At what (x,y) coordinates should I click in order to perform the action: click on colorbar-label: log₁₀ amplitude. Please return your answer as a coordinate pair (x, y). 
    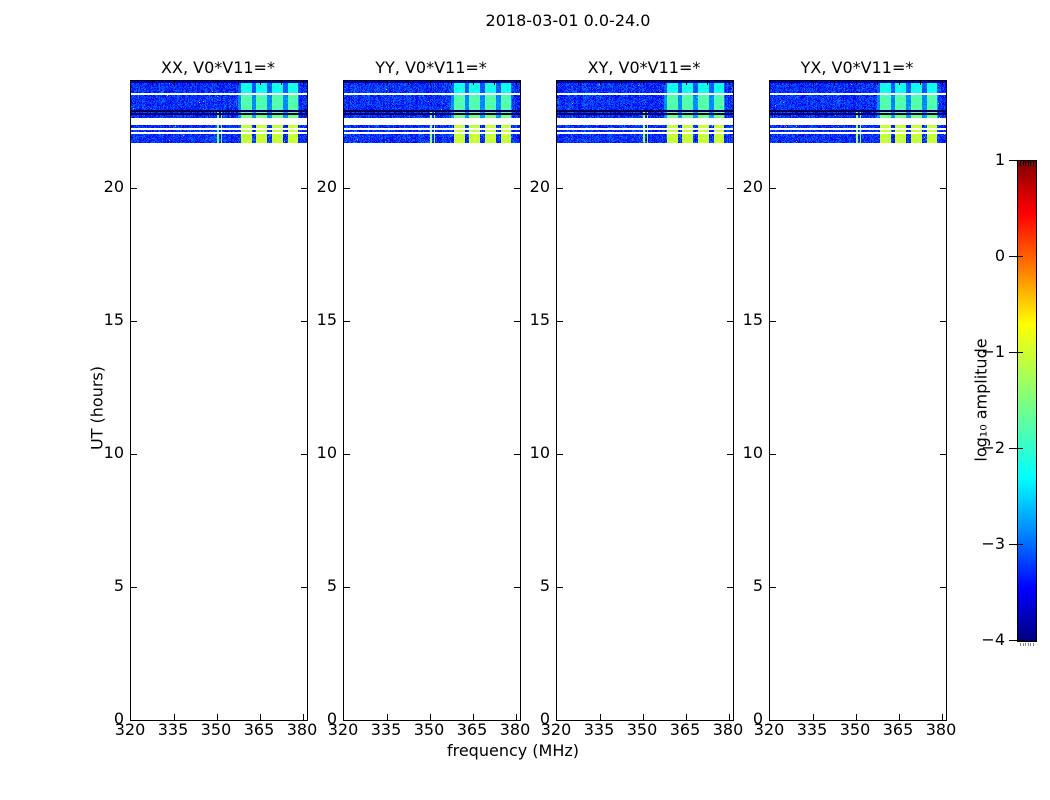
    Looking at the image, I should click on (981, 400).